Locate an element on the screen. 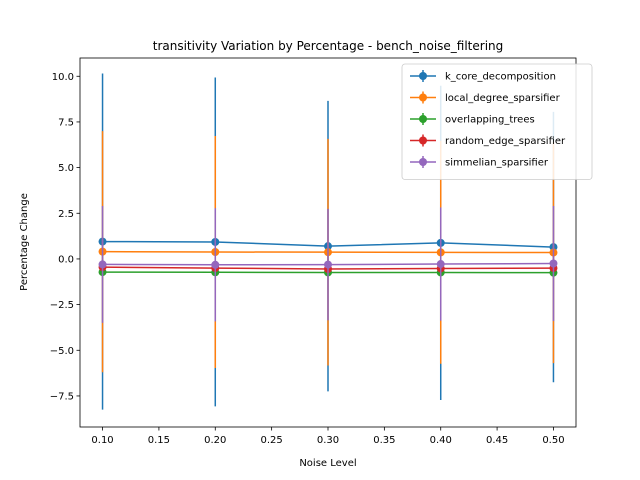 This screenshot has height=480, width=640. x-tick-label: 0.35 is located at coordinates (384, 440).